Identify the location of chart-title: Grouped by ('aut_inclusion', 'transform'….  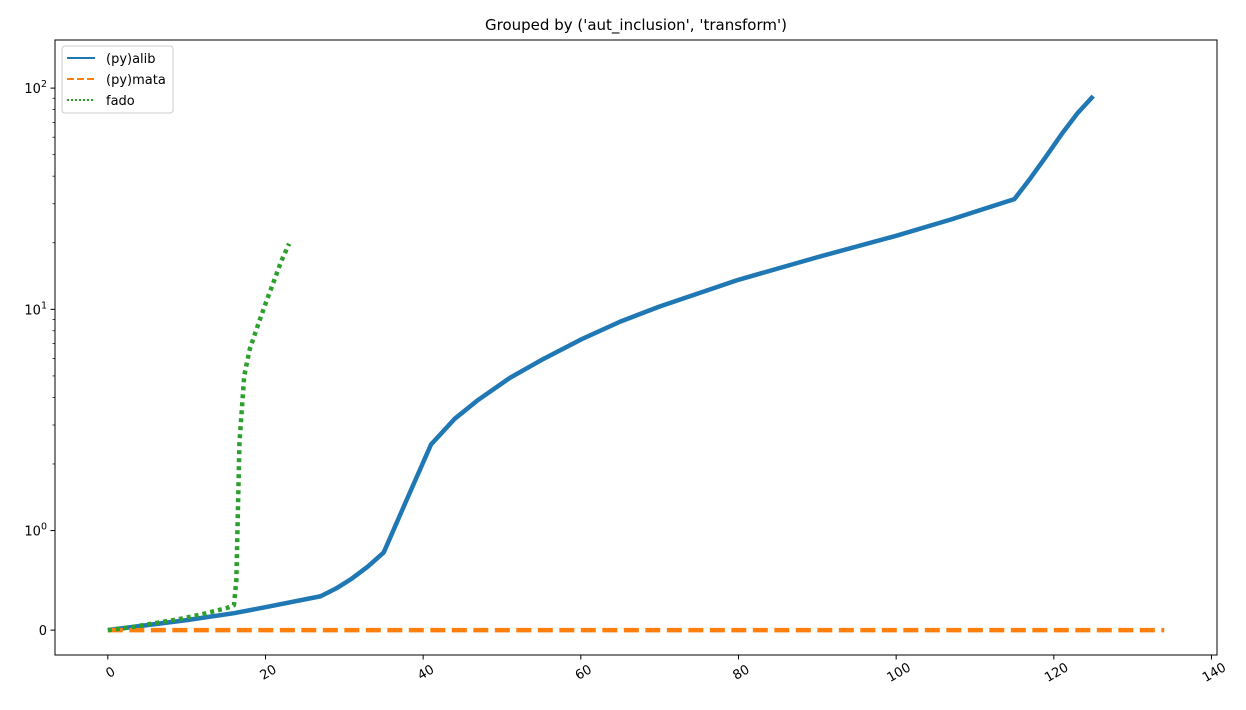
(636, 25).